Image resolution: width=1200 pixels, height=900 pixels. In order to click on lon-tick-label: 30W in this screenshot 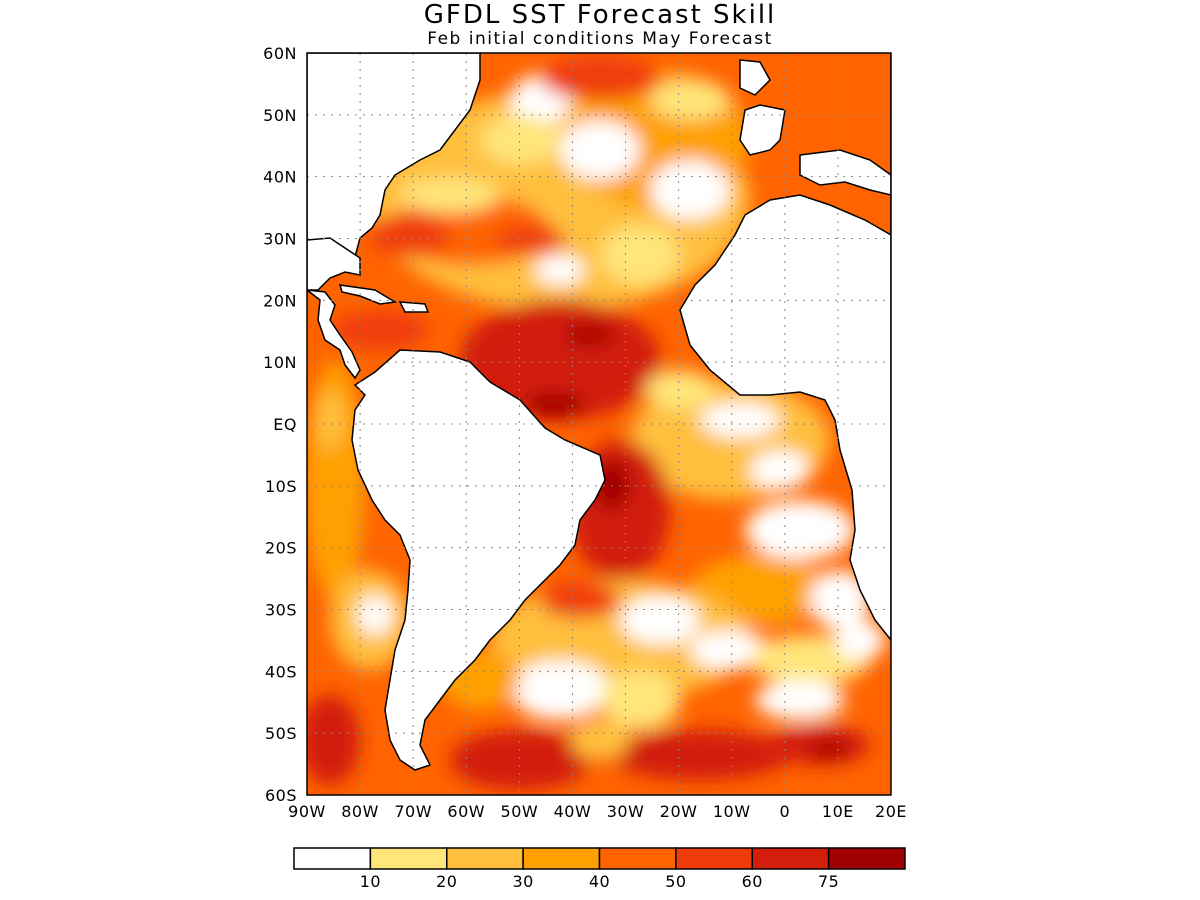, I will do `click(626, 811)`.